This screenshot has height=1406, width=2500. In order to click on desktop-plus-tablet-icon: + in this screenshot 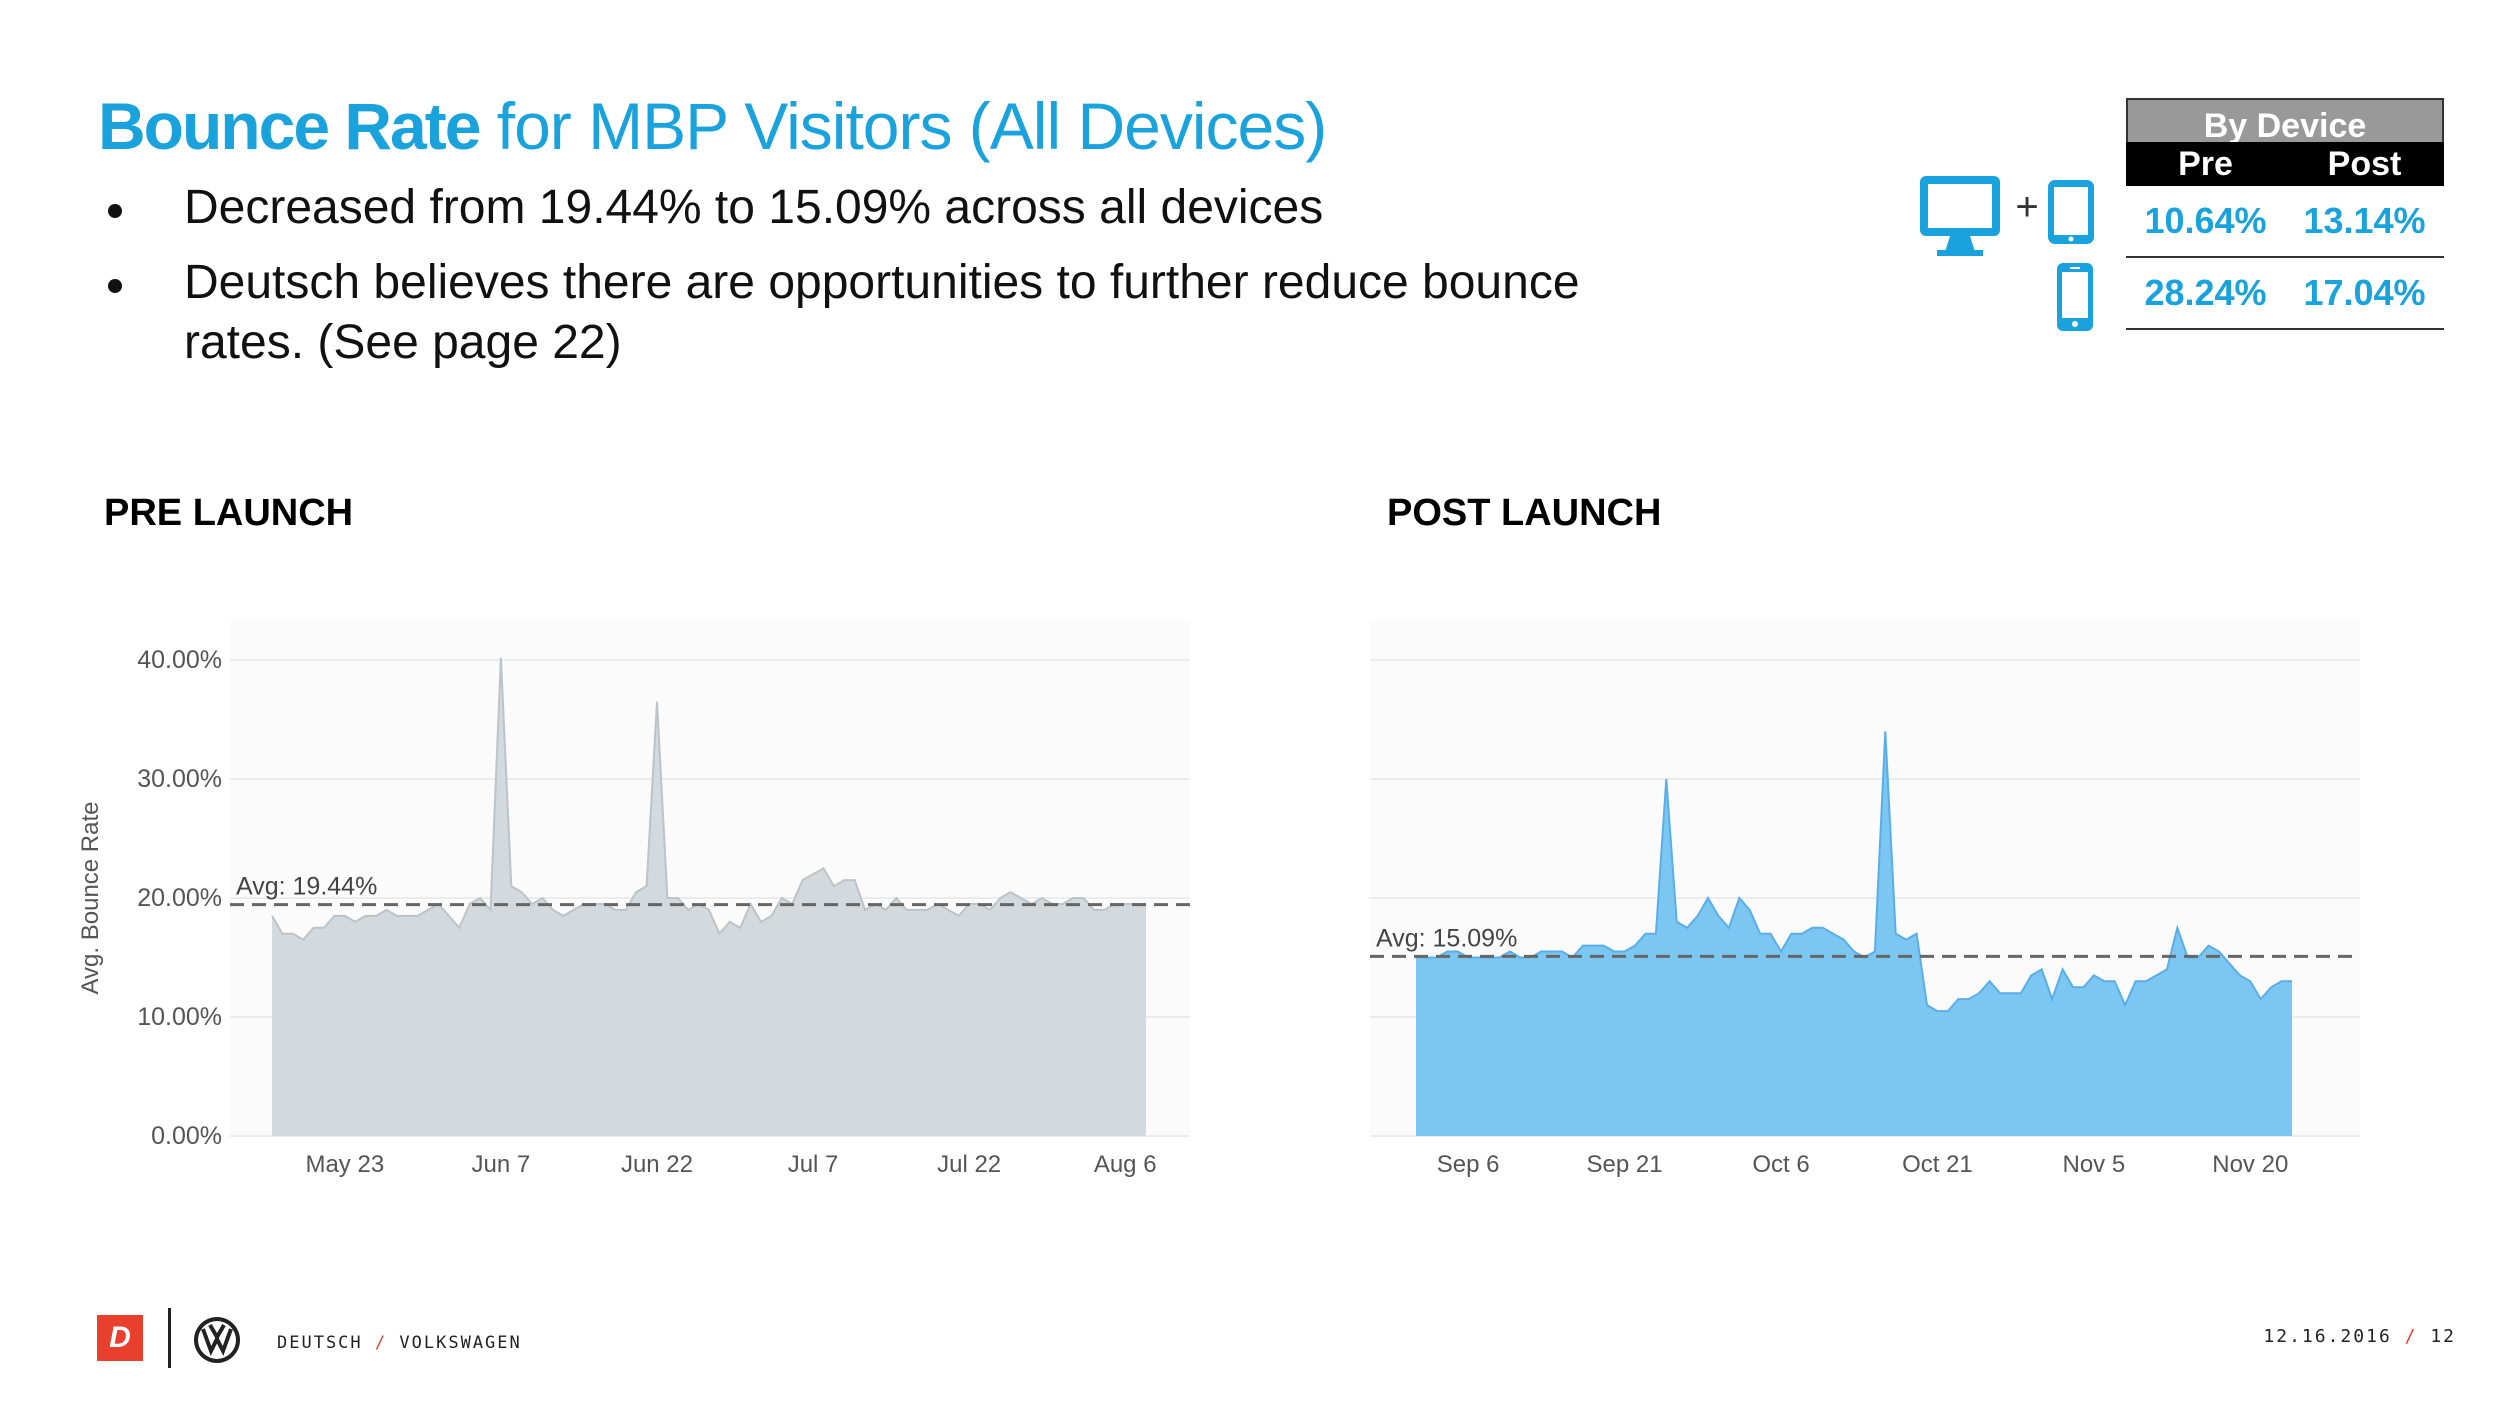, I will do `click(2007, 216)`.